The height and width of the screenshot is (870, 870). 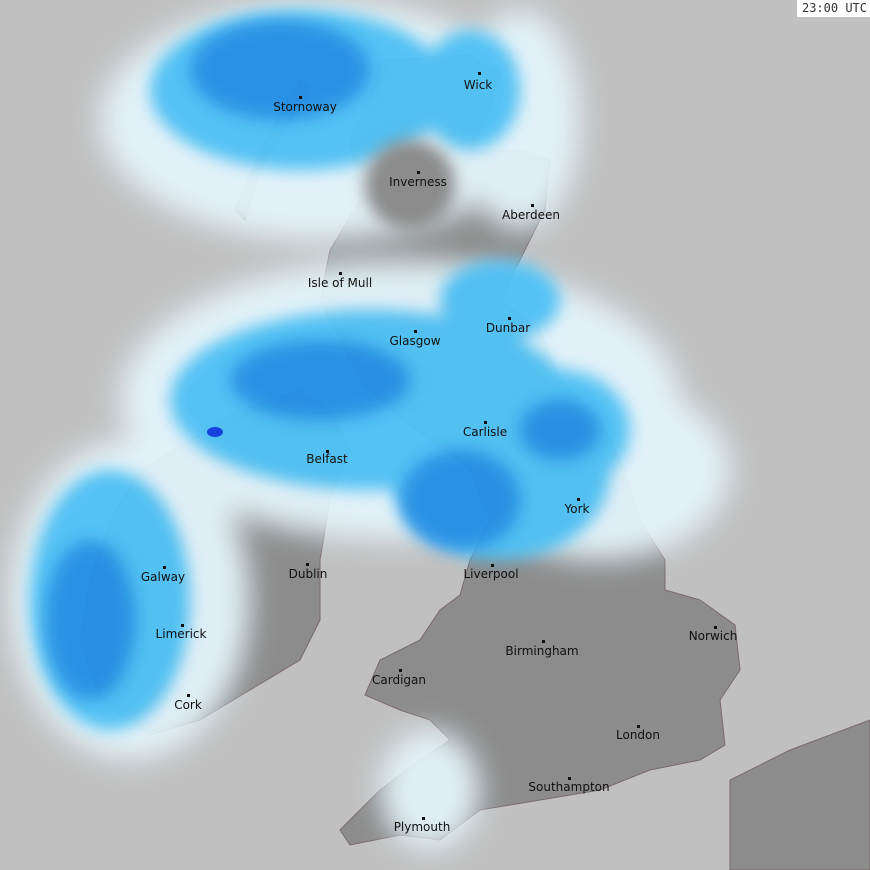 What do you see at coordinates (305, 107) in the screenshot?
I see `city-label-stornoway: Stornoway` at bounding box center [305, 107].